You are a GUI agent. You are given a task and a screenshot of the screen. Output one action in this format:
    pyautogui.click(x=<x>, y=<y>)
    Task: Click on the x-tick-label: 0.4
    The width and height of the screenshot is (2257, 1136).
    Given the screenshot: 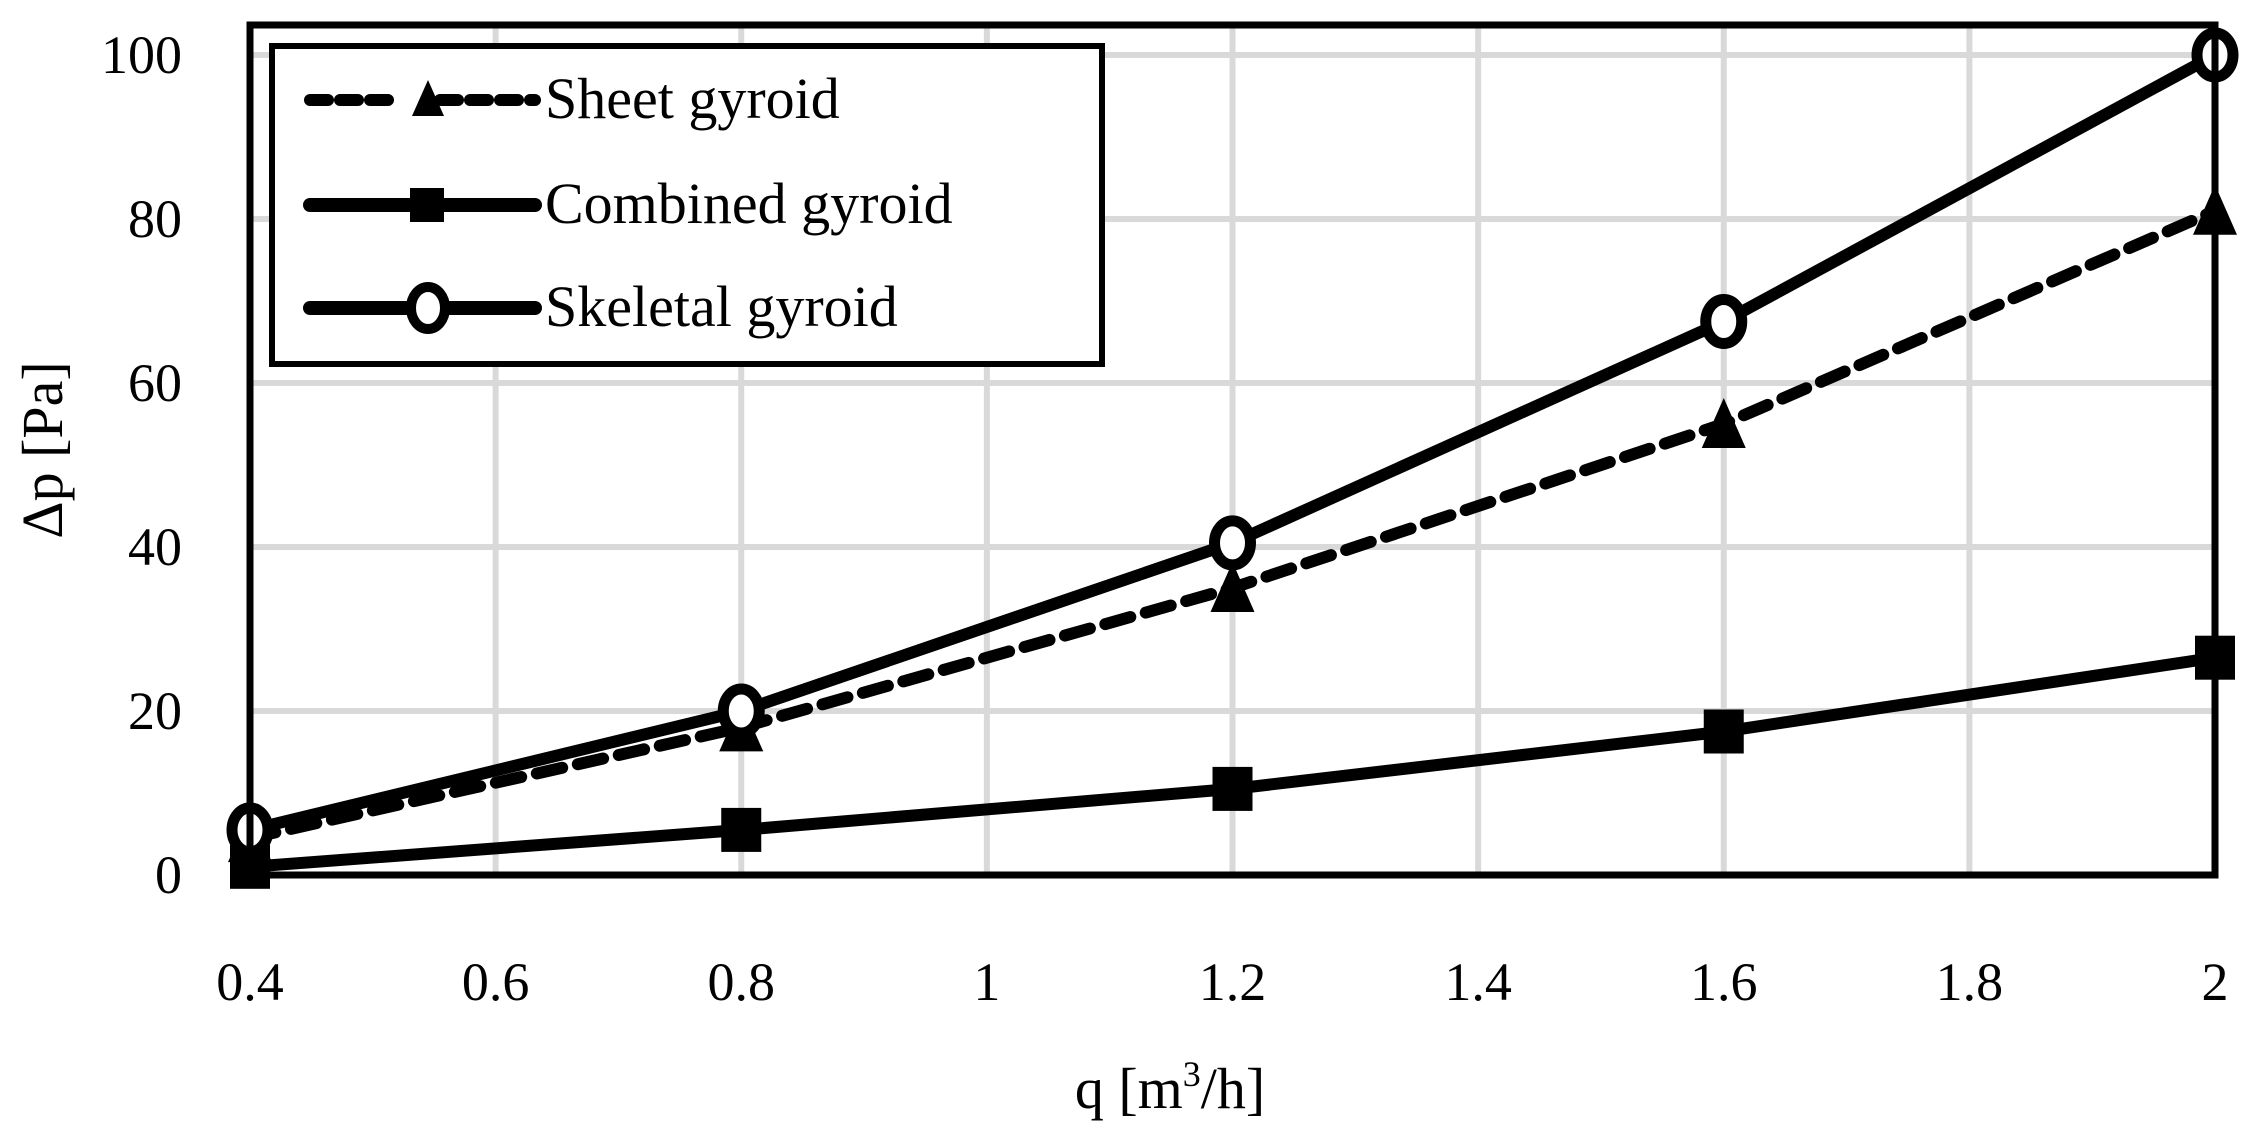 What is the action you would take?
    pyautogui.click(x=250, y=982)
    